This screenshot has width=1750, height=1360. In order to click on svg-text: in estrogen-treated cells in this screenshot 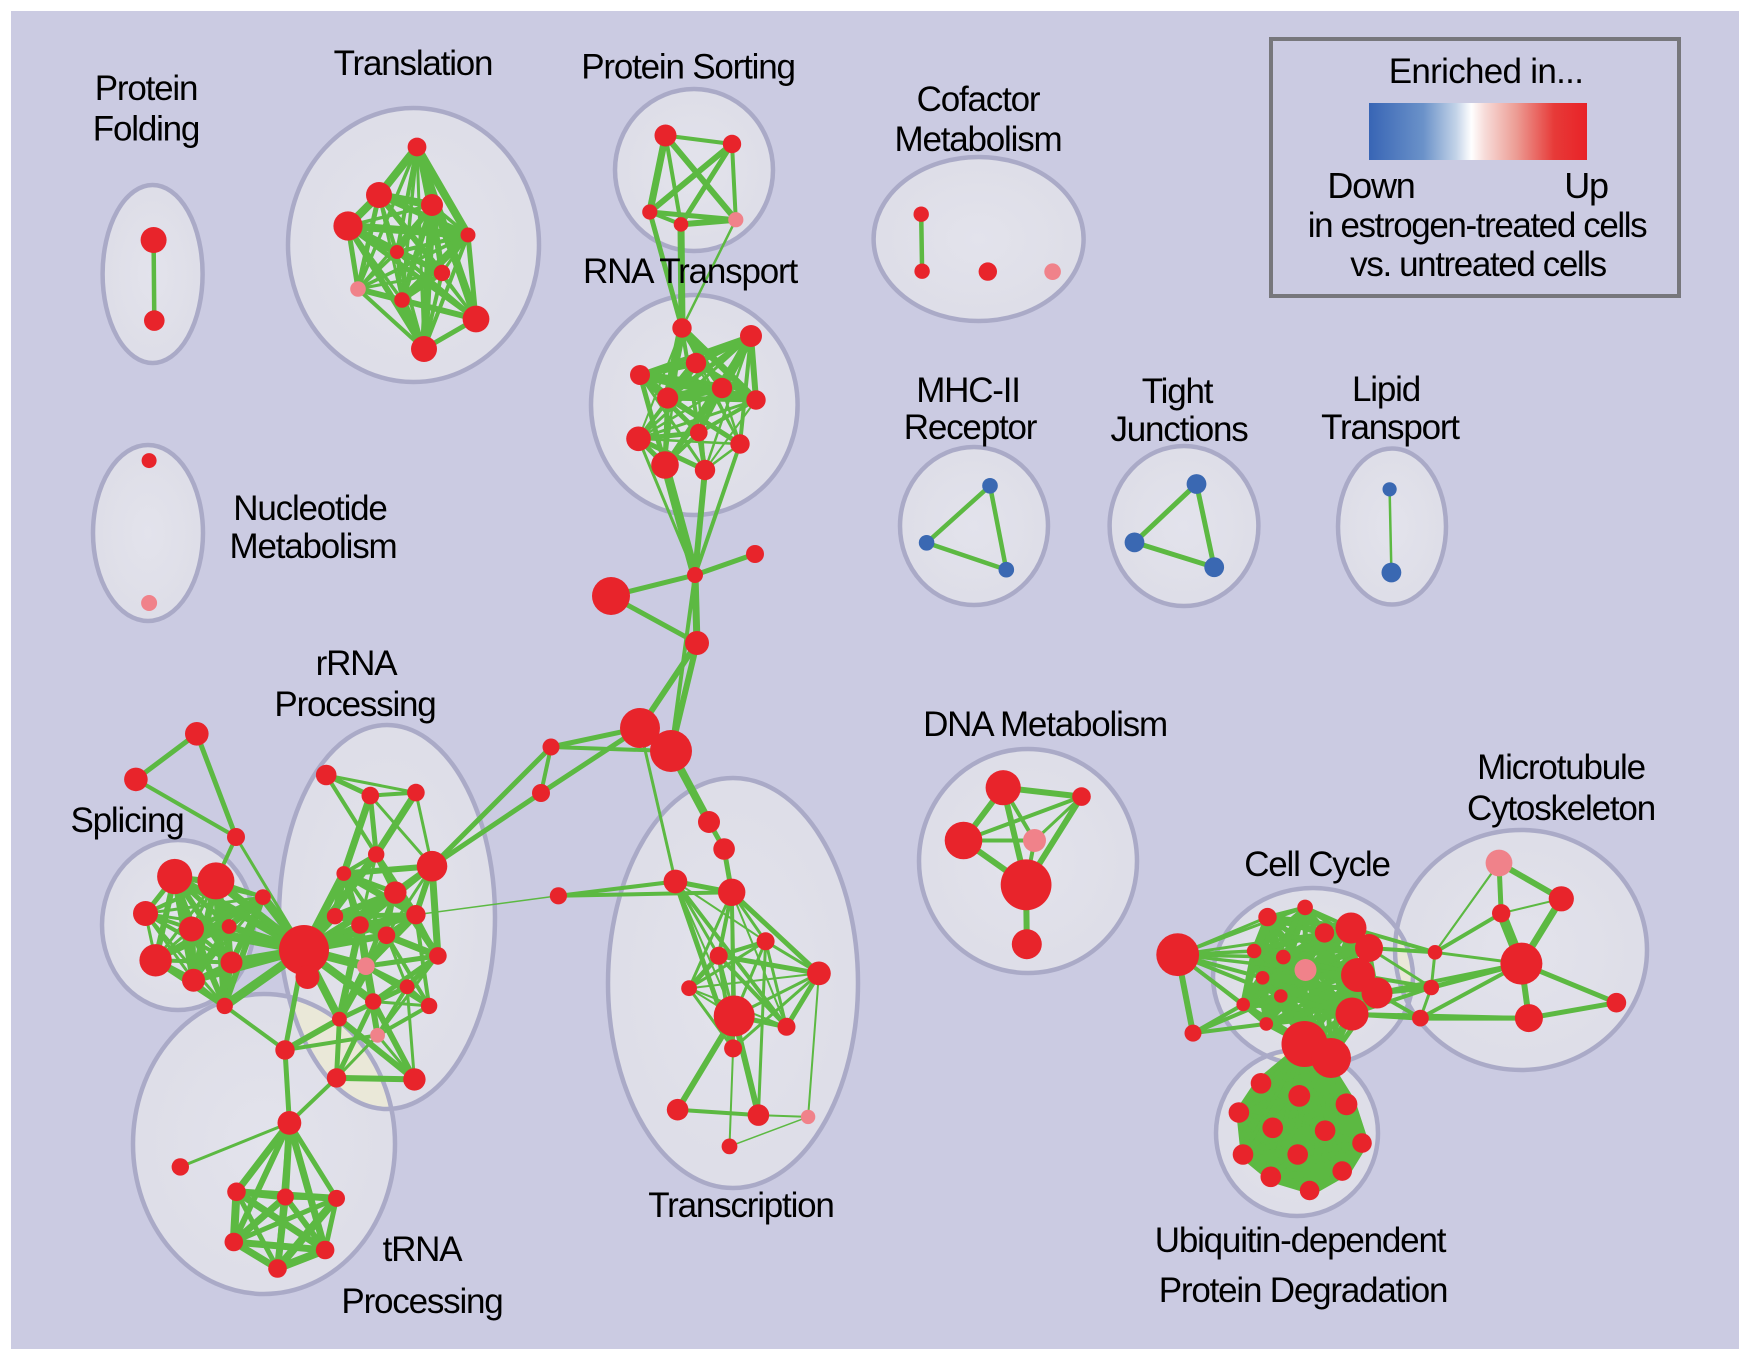, I will do `click(1477, 225)`.